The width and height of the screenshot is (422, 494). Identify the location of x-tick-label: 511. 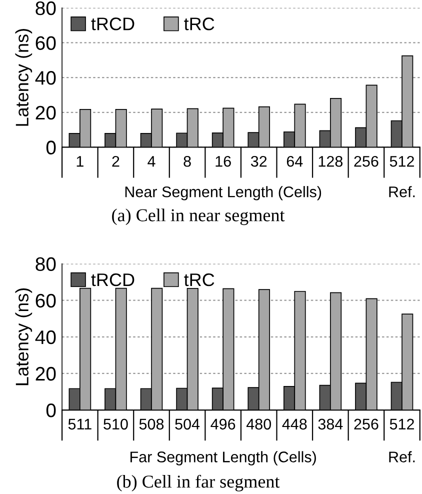
(80, 424).